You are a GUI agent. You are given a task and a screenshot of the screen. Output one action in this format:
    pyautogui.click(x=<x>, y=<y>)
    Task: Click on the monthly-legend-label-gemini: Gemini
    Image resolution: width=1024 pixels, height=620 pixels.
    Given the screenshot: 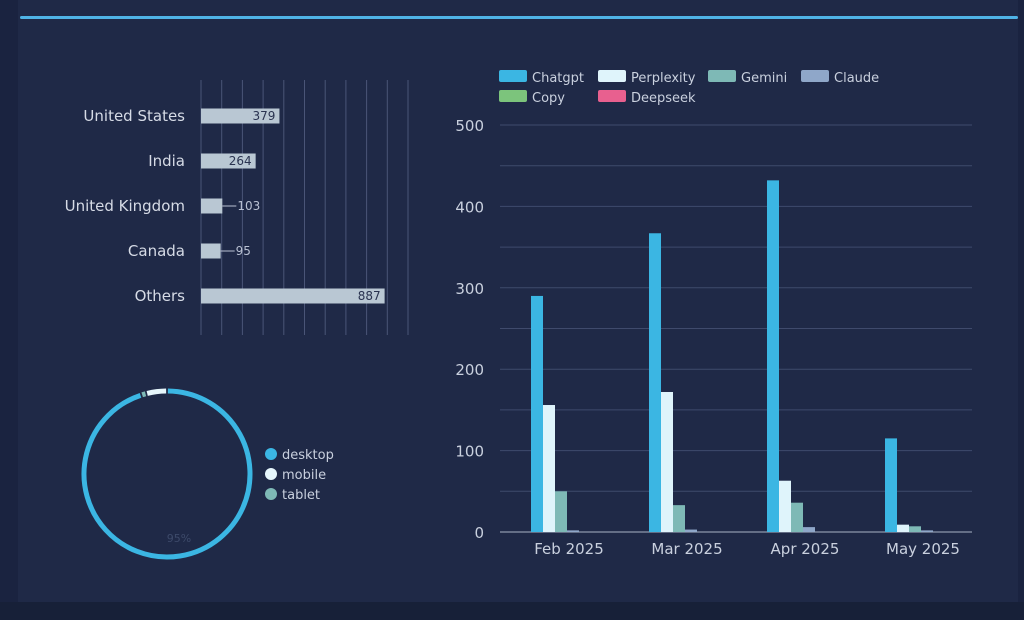 What is the action you would take?
    pyautogui.click(x=764, y=78)
    